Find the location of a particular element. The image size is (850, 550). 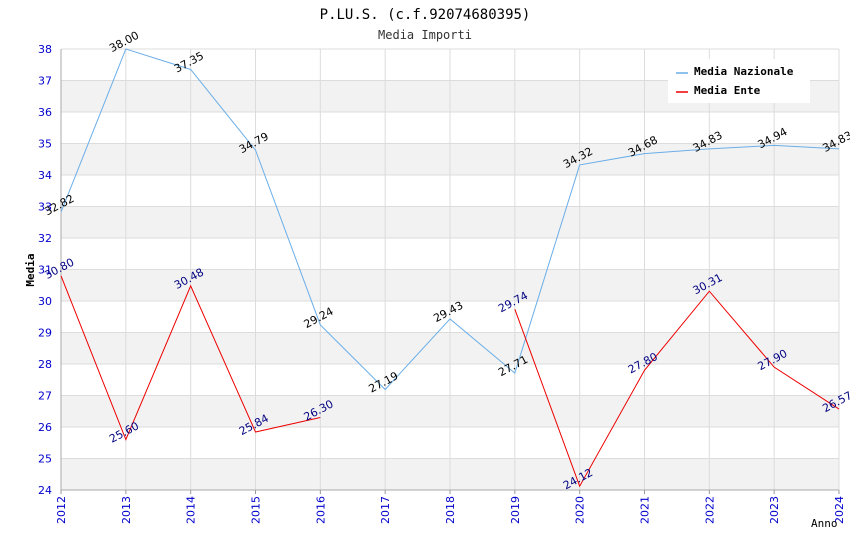

x-tick-label: 2015 is located at coordinates (256, 510).